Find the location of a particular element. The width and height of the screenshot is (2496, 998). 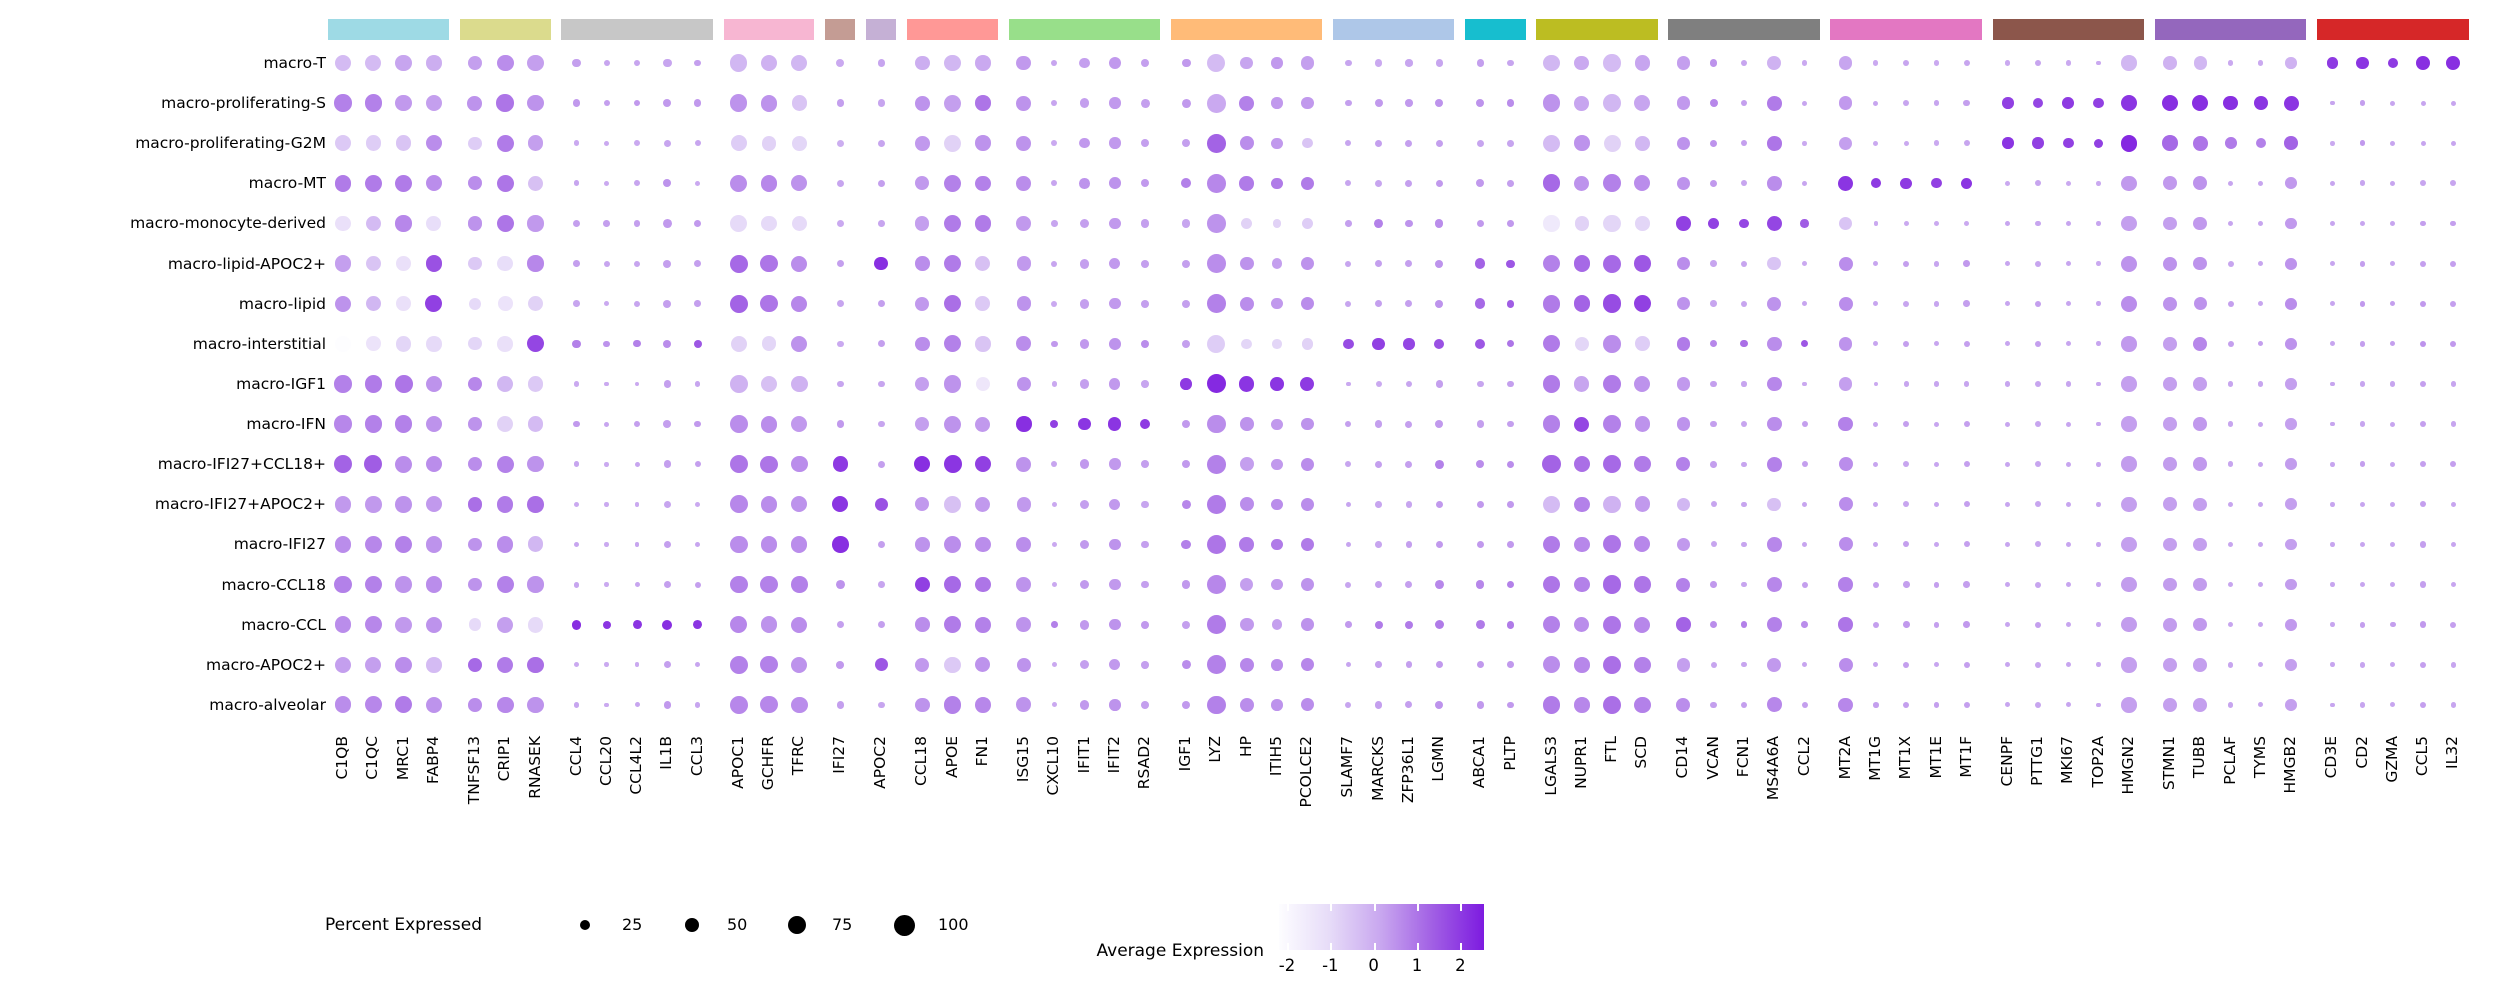

x-tick-label: IFIT1 is located at coordinates (1083, 755).